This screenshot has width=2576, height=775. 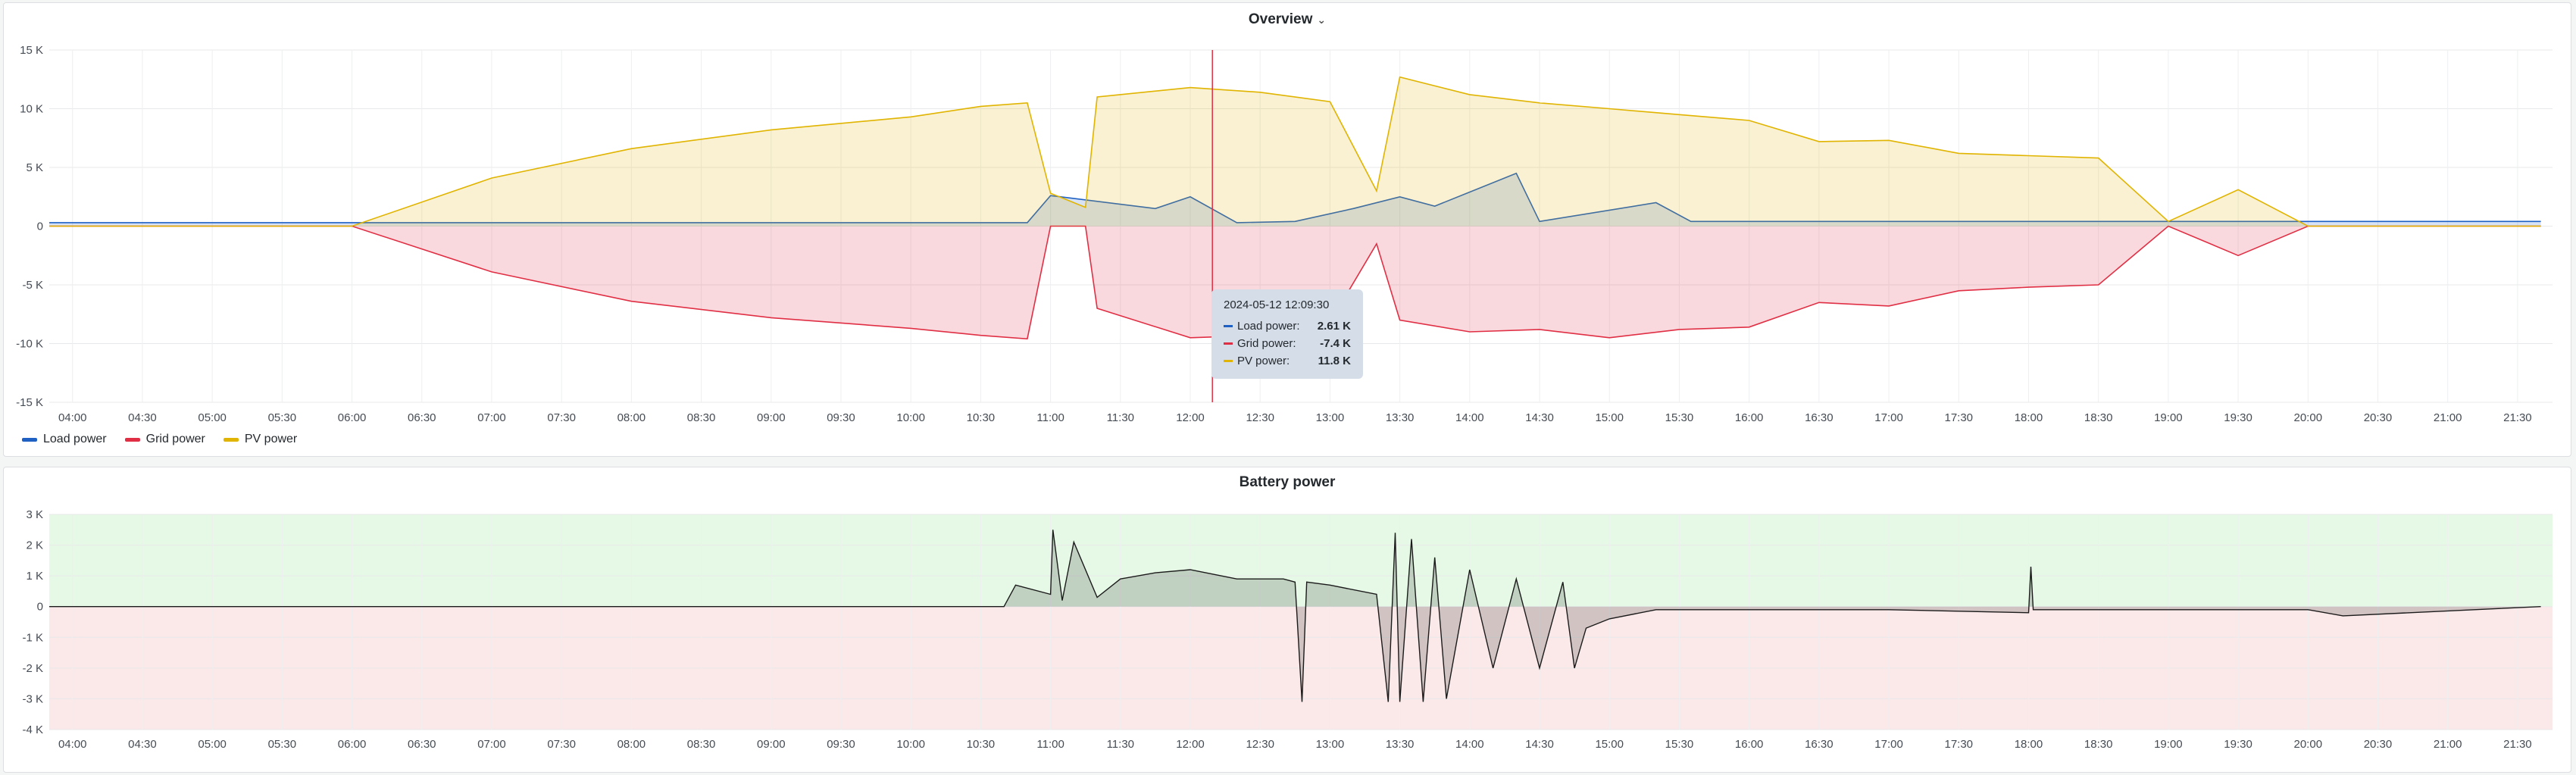 I want to click on tooltip-value: -7.4 K, so click(x=1335, y=343).